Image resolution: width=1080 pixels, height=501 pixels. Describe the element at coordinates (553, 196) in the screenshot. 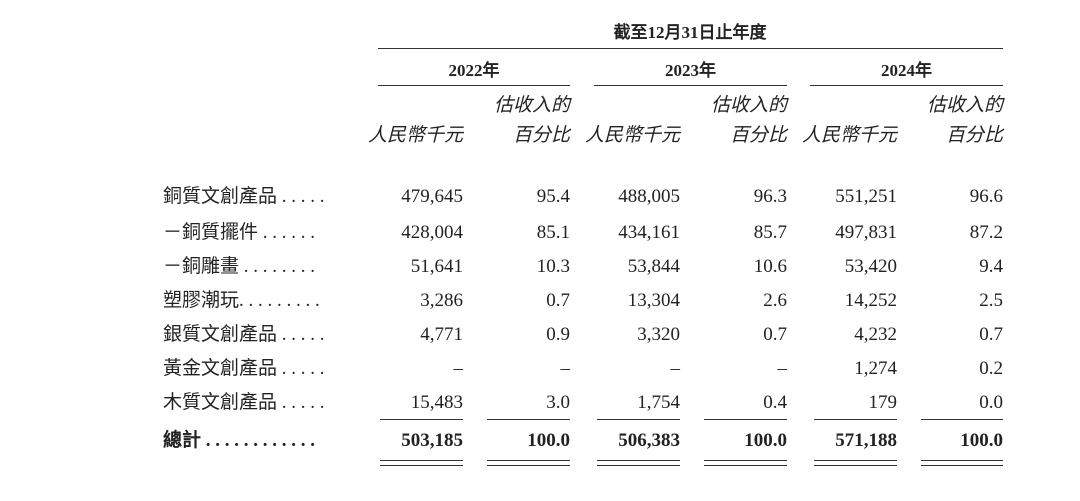

I see `cell: 95.4` at that location.